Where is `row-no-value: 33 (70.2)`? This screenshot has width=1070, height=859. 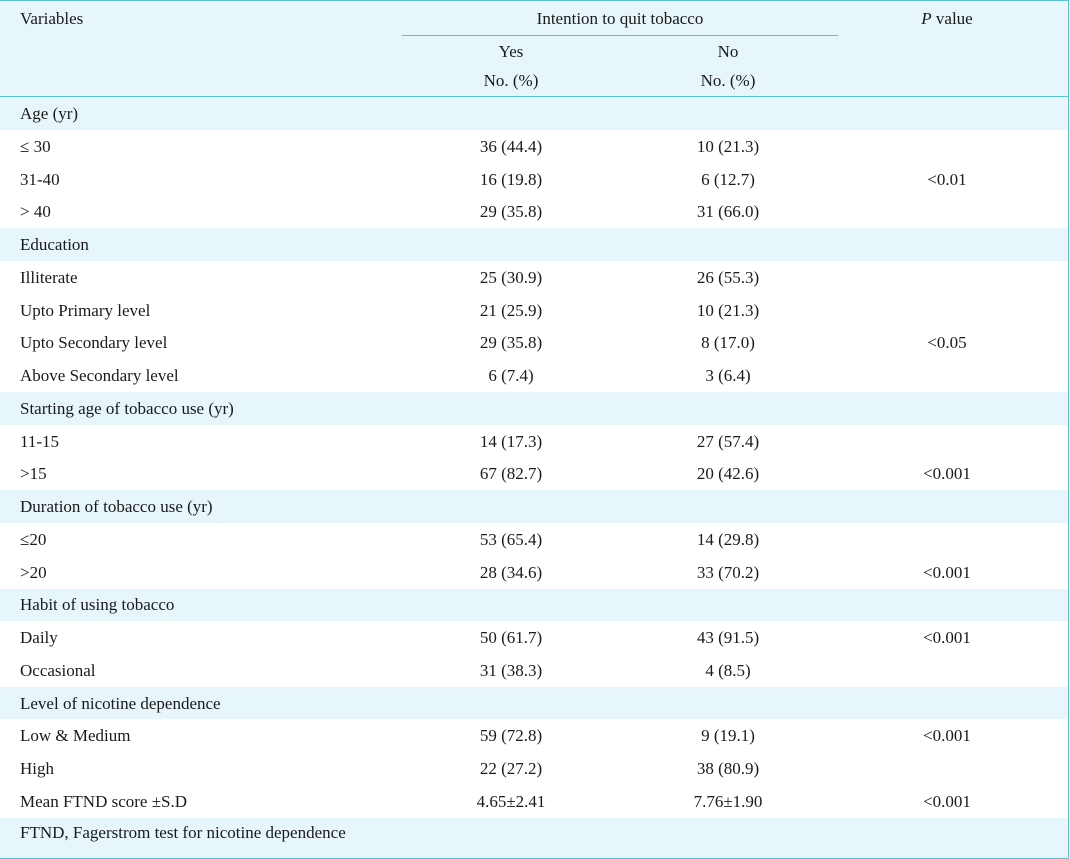
row-no-value: 33 (70.2) is located at coordinates (728, 572).